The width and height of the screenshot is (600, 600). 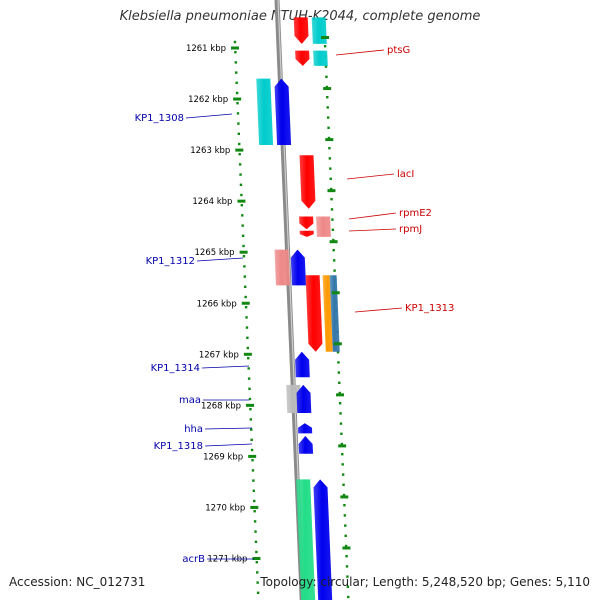 What do you see at coordinates (405, 174) in the screenshot?
I see `gene-label-forward: lacI` at bounding box center [405, 174].